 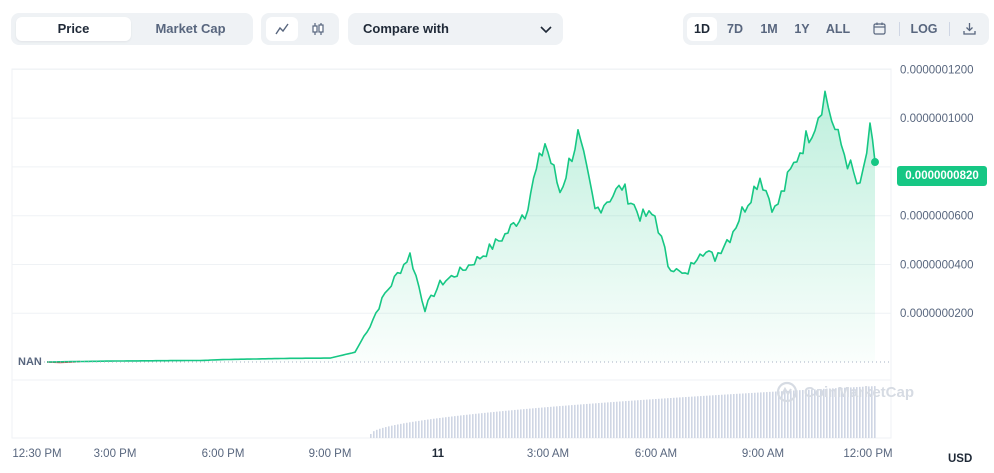 What do you see at coordinates (300, 29) in the screenshot?
I see `chart-type-toggle` at bounding box center [300, 29].